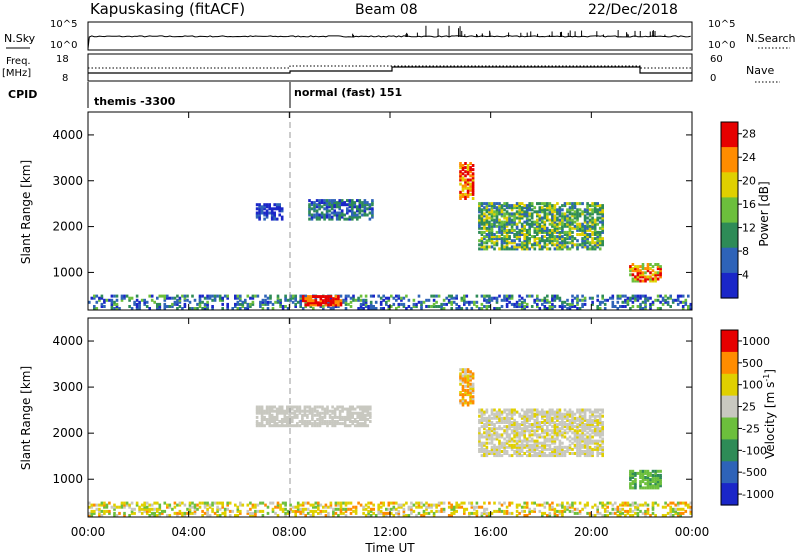  Describe the element at coordinates (749, 204) in the screenshot. I see `colorbar-tick-label: 16` at that location.